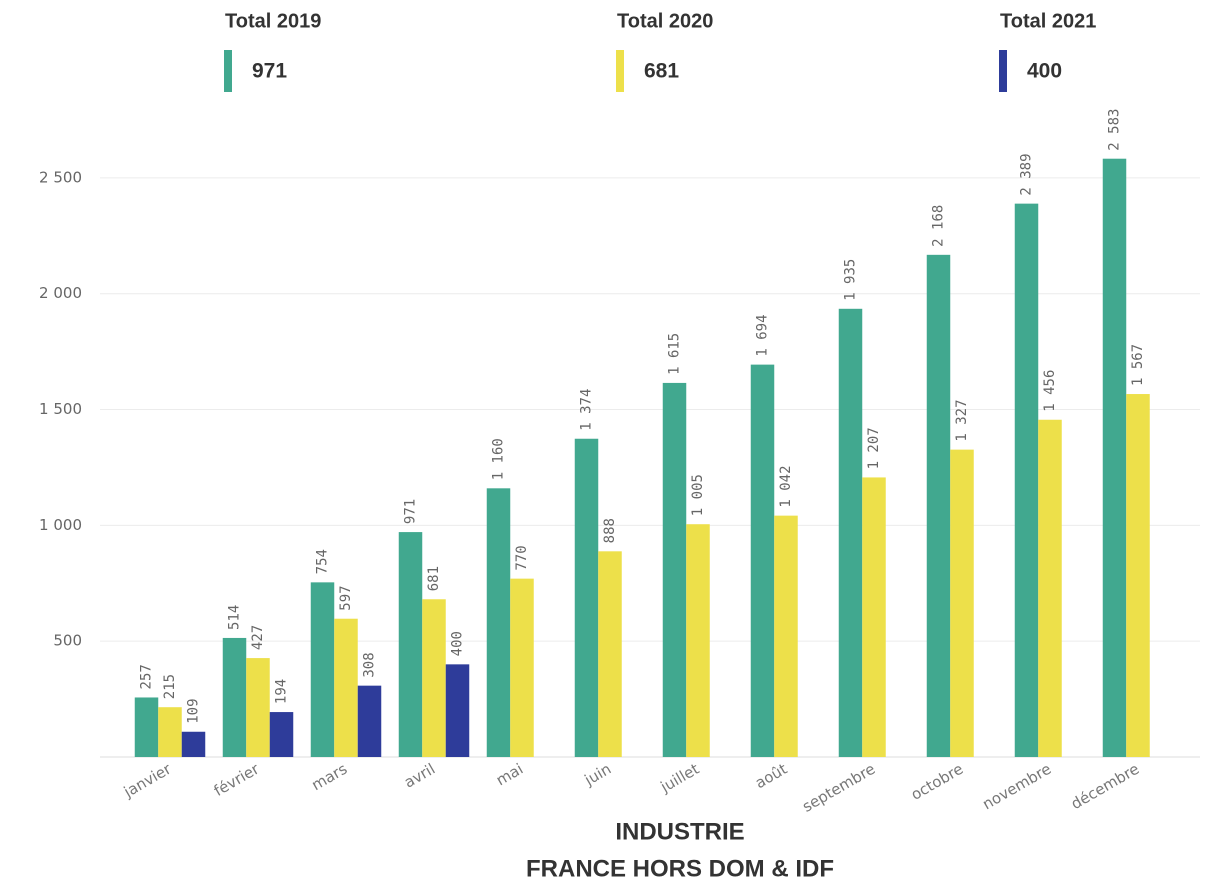 The width and height of the screenshot is (1218, 883). I want to click on y-tick-label: 500, so click(67, 641).